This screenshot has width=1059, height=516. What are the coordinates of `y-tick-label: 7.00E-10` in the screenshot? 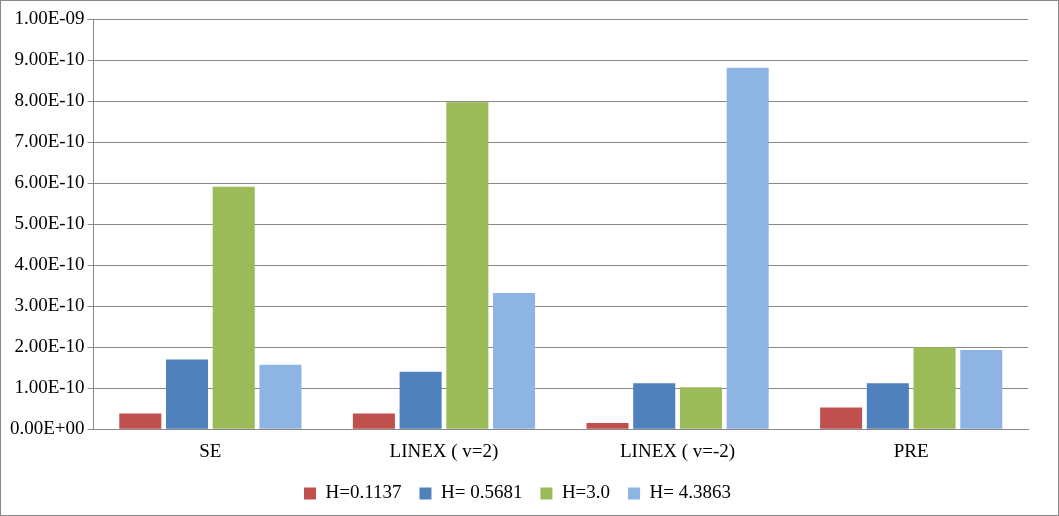 It's located at (49, 141).